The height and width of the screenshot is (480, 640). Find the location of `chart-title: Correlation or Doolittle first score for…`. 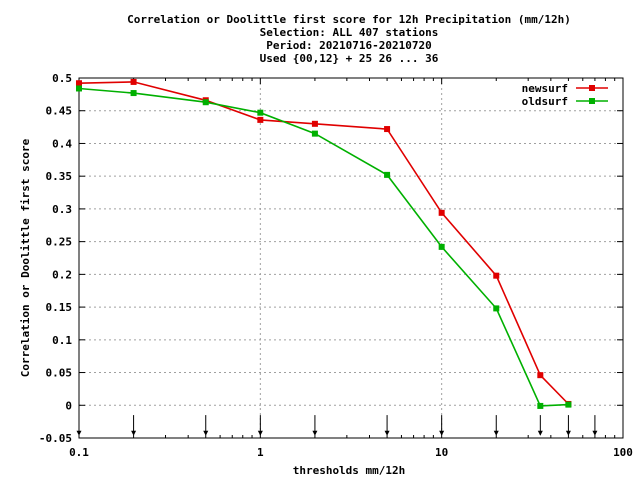

chart-title: Correlation or Doolittle first score for… is located at coordinates (349, 39).